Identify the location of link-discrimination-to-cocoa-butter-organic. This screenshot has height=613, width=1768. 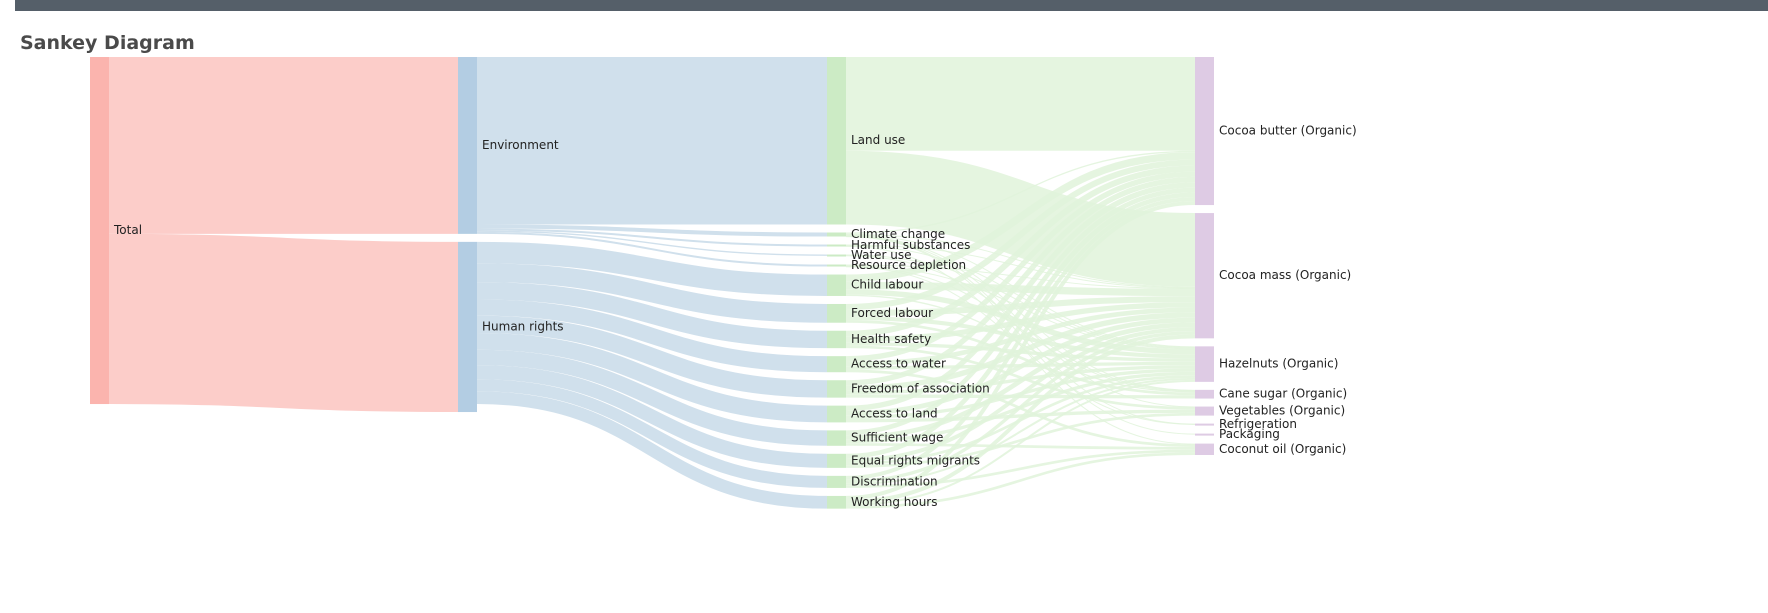
(1020, 338).